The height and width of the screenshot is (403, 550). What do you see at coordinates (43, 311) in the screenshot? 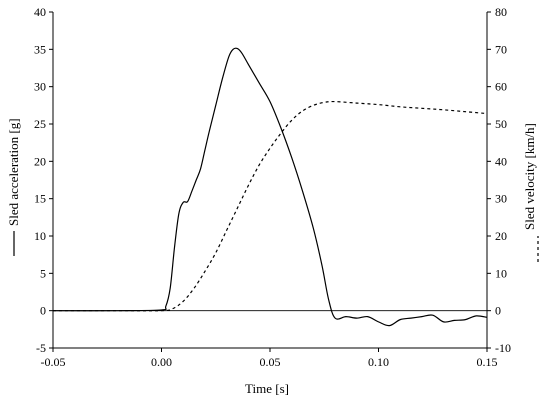
I see `y-left-tick-label: 0` at bounding box center [43, 311].